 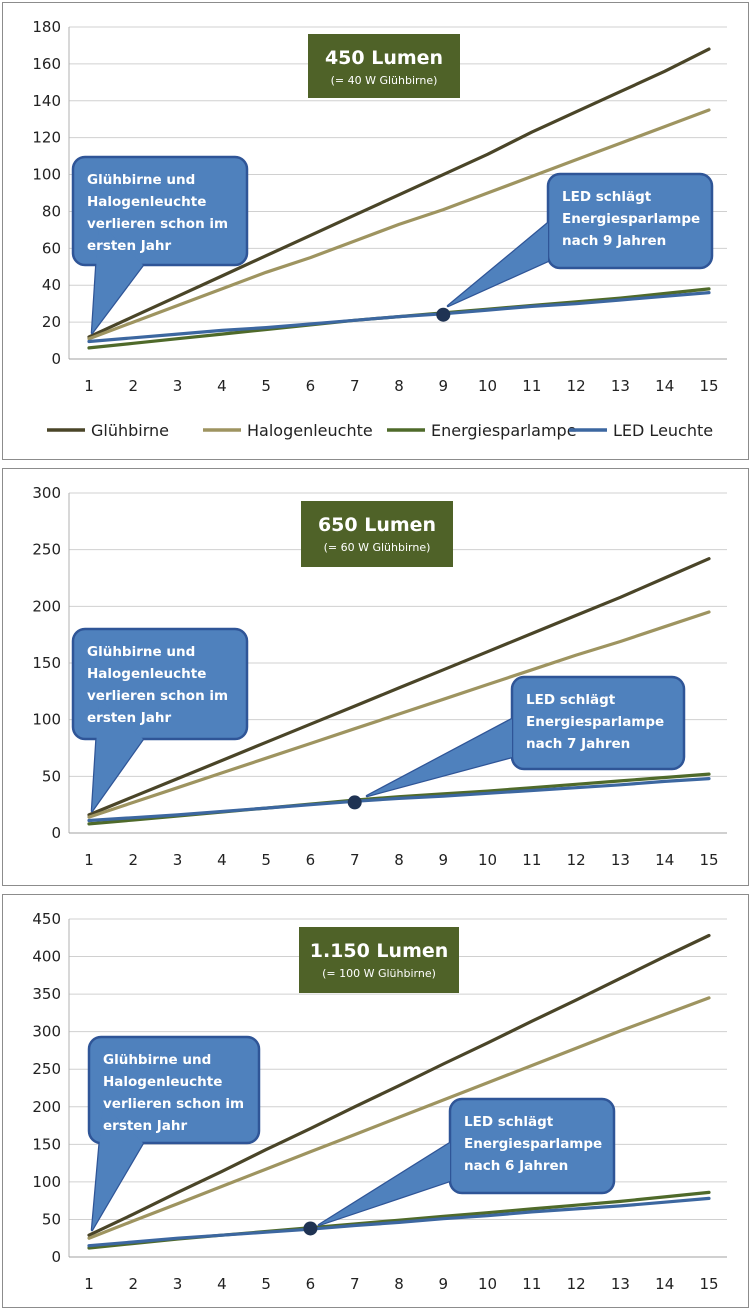 I want to click on chart-subtitle: (= 40 W Glühbirne), so click(x=384, y=80).